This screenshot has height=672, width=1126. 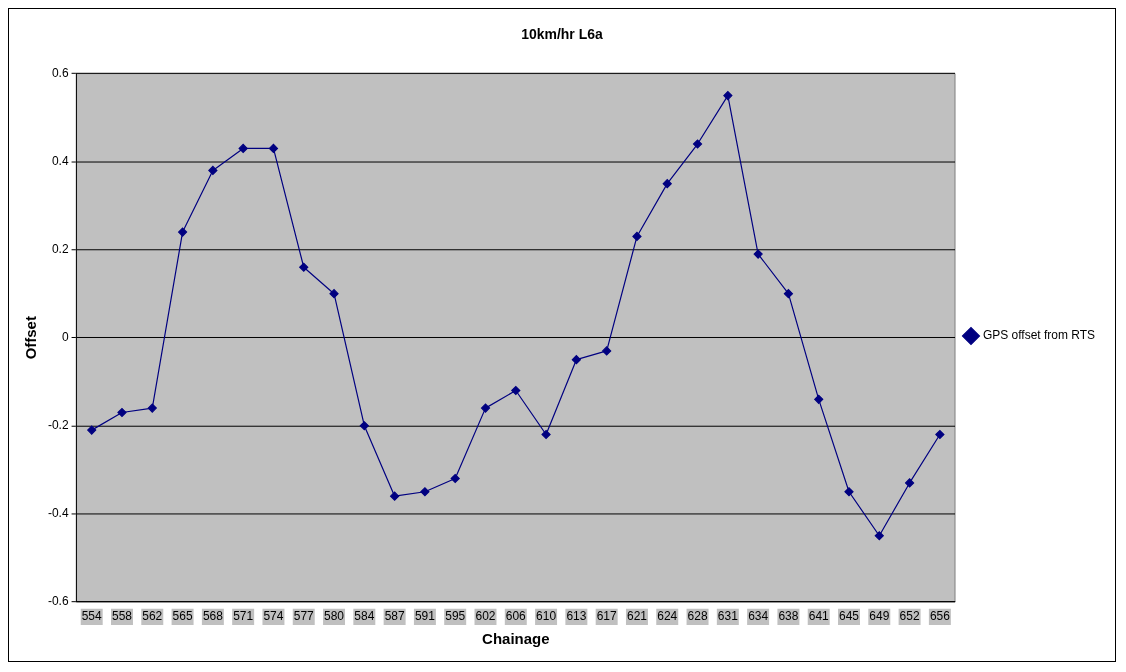 What do you see at coordinates (364, 616) in the screenshot?
I see `x-tick-label: 584` at bounding box center [364, 616].